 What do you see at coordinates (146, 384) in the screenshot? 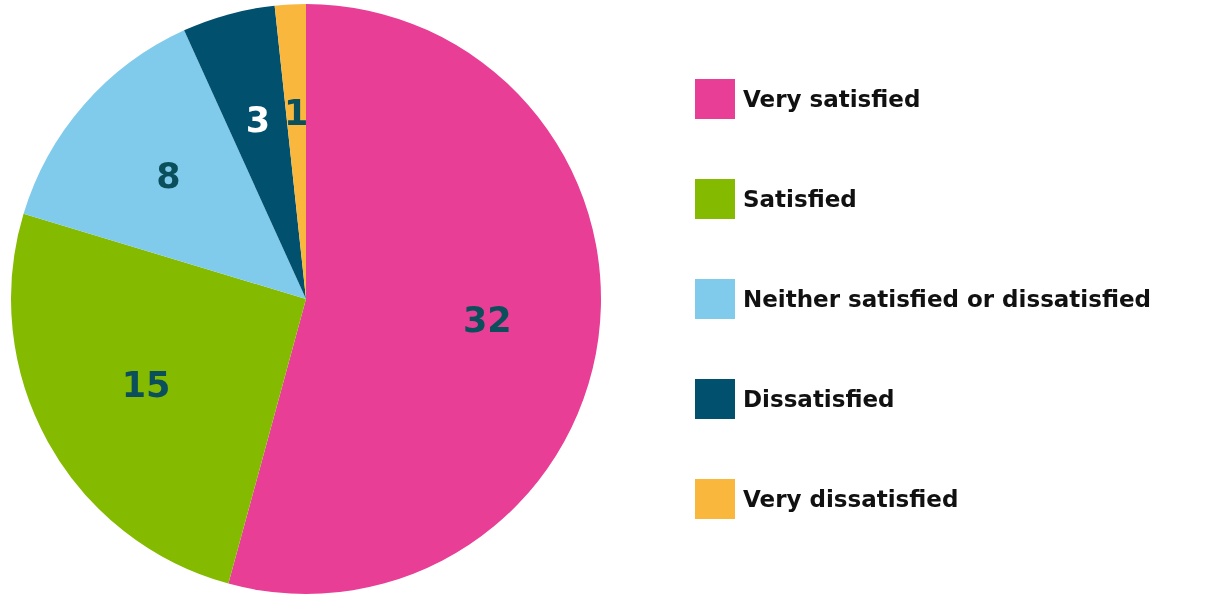
I see `data-label: 15` at bounding box center [146, 384].